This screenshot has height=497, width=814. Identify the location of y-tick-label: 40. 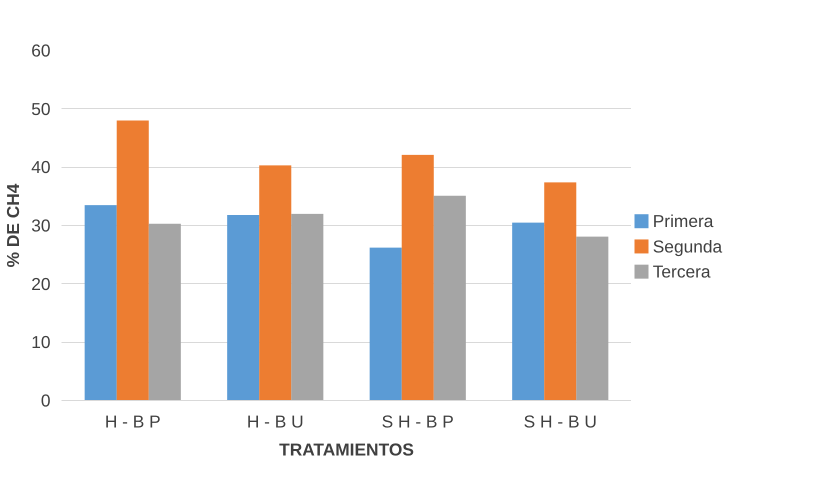
(41, 167).